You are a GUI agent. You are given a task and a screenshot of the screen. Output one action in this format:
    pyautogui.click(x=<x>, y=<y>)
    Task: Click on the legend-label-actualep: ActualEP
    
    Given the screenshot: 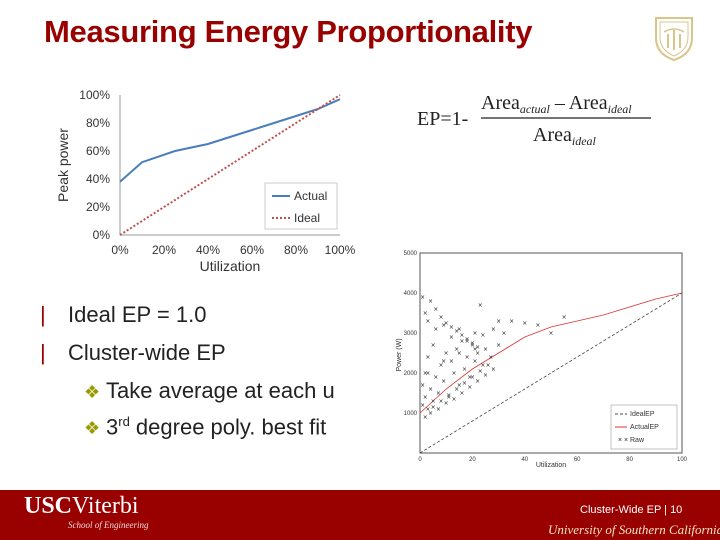 What is the action you would take?
    pyautogui.click(x=644, y=427)
    